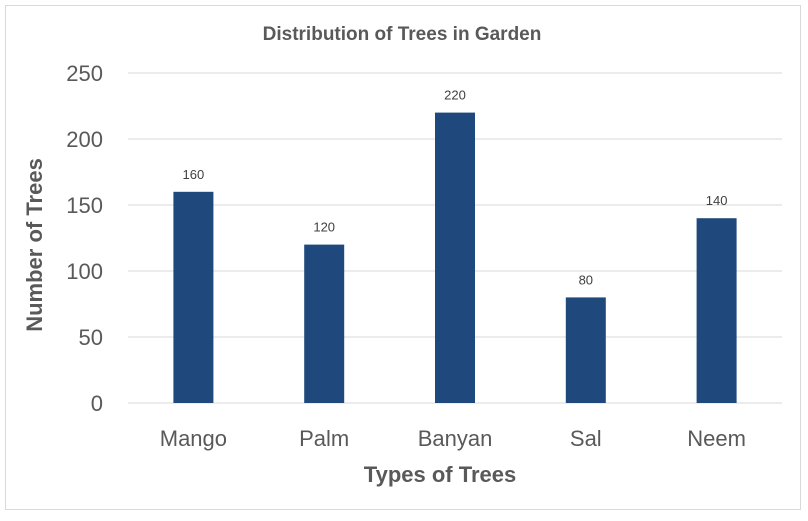 This screenshot has width=808, height=521. I want to click on y-tick-label: 200, so click(84, 139).